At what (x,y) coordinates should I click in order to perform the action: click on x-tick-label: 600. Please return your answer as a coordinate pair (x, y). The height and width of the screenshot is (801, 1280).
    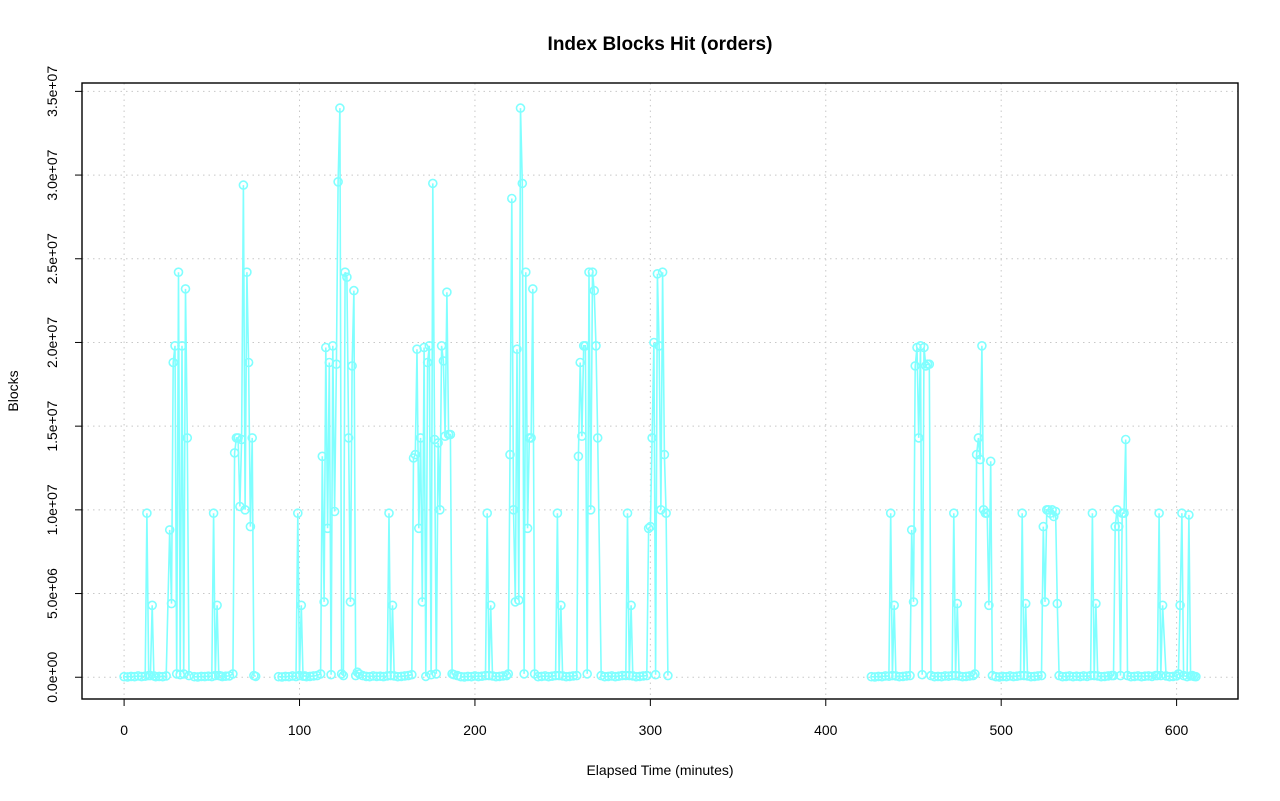
    Looking at the image, I should click on (1177, 730).